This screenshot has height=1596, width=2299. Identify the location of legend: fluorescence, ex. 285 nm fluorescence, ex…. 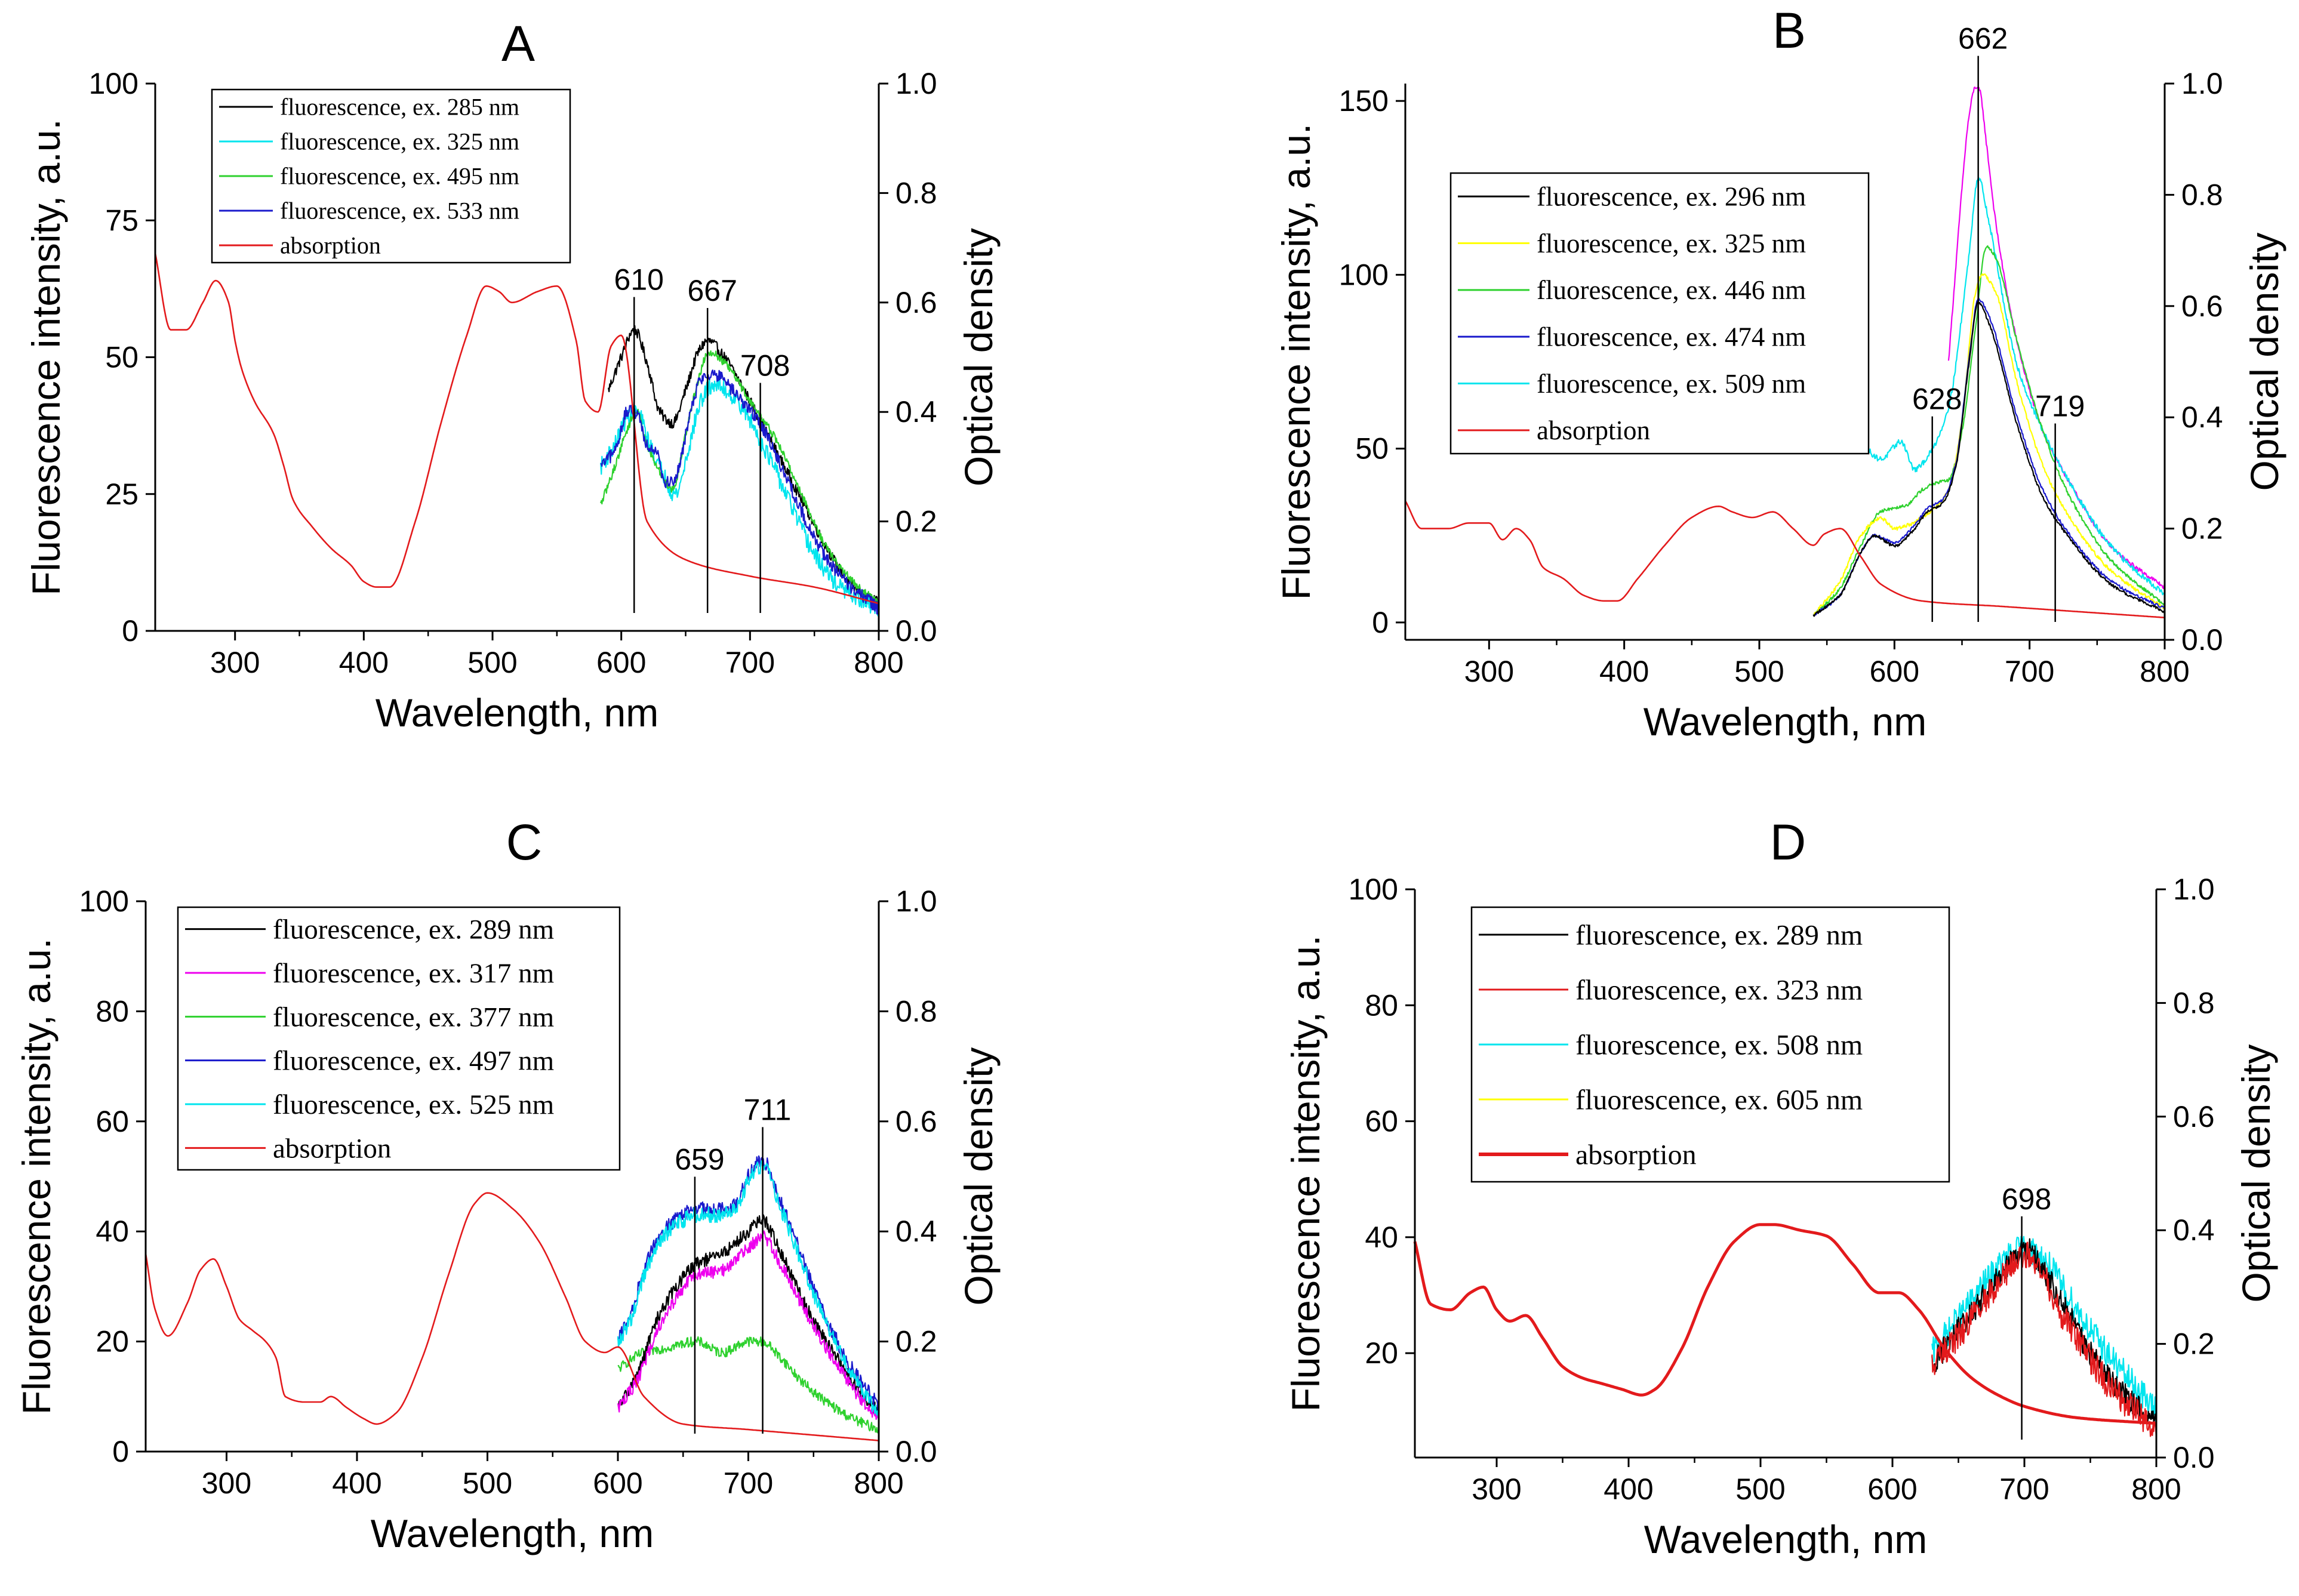
(391, 176).